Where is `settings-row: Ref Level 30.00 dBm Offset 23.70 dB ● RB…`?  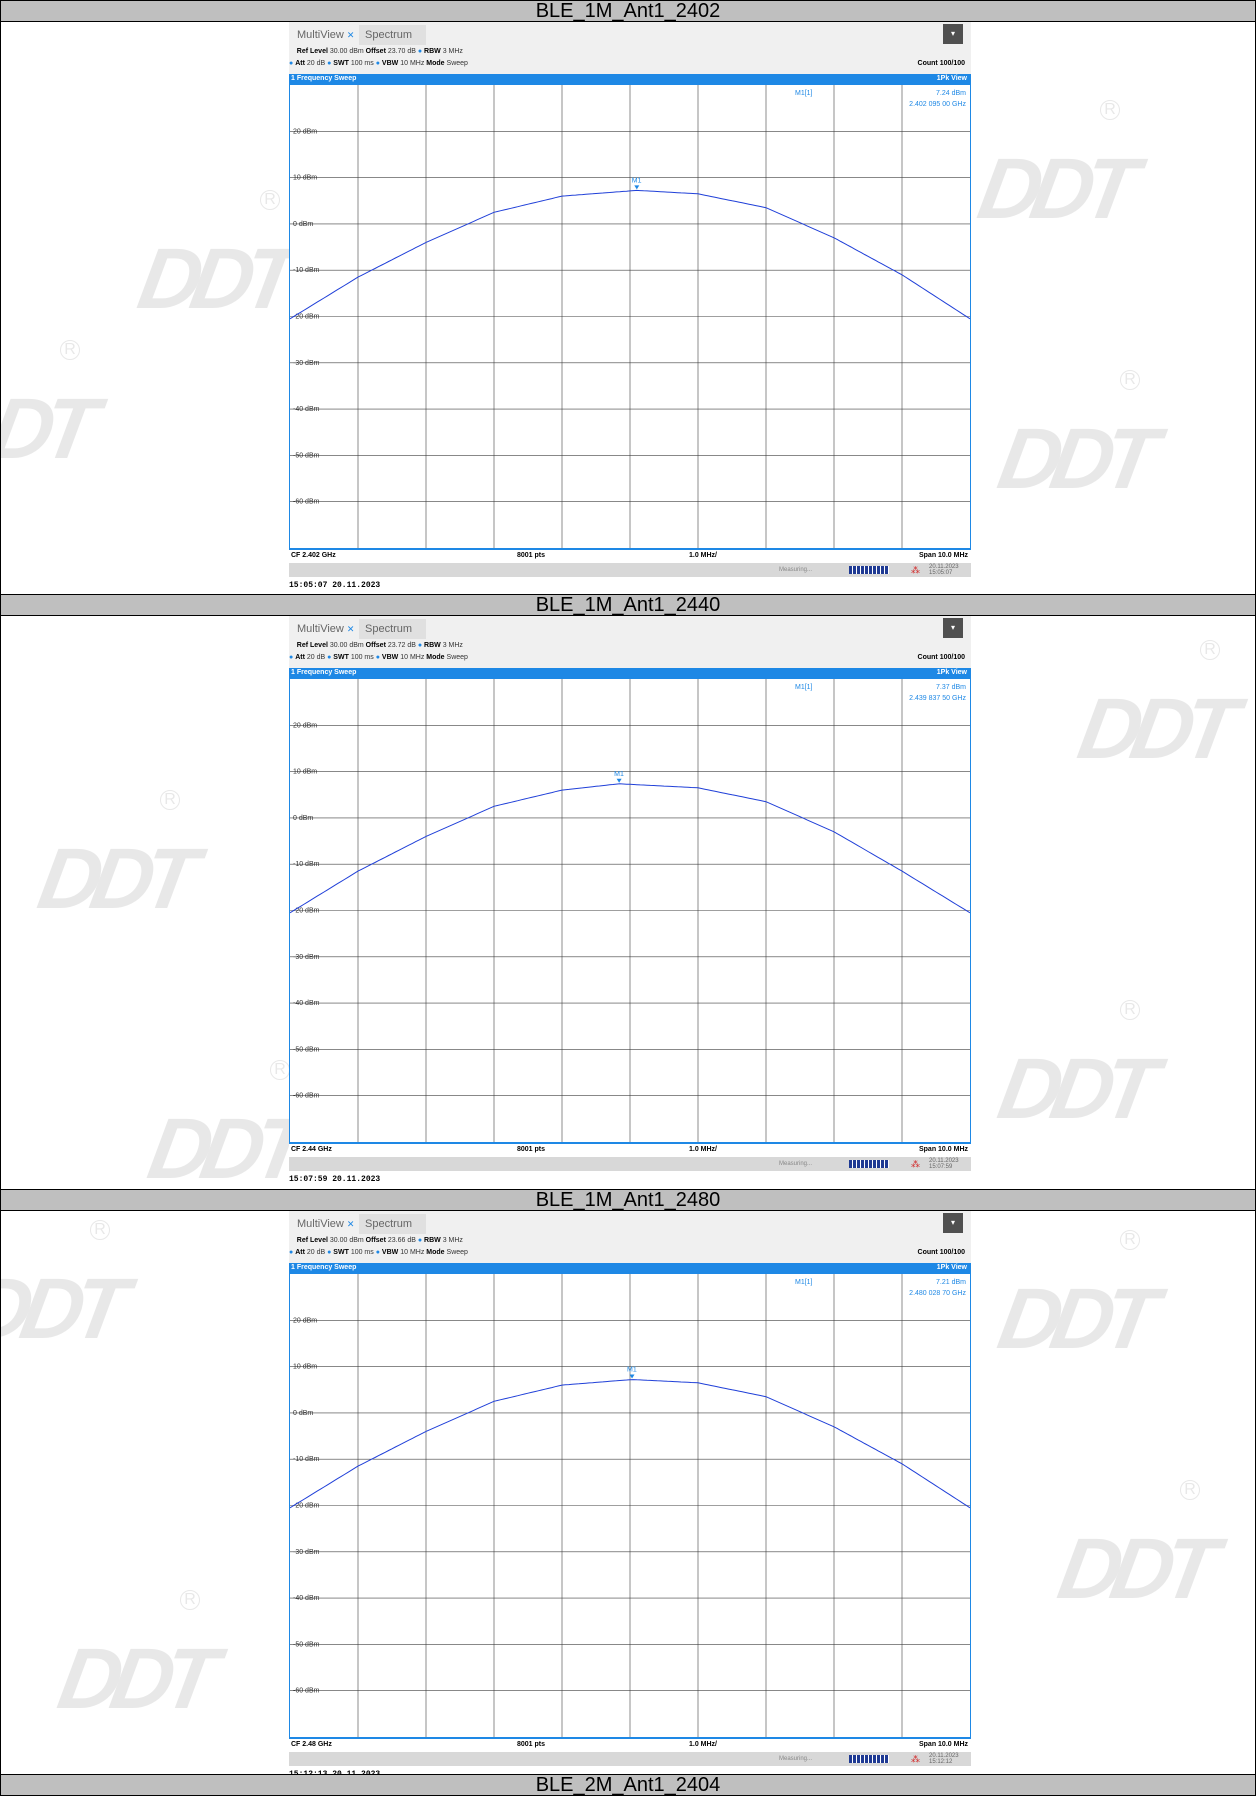 settings-row: Ref Level 30.00 dBm Offset 23.70 dB ● RB… is located at coordinates (630, 54).